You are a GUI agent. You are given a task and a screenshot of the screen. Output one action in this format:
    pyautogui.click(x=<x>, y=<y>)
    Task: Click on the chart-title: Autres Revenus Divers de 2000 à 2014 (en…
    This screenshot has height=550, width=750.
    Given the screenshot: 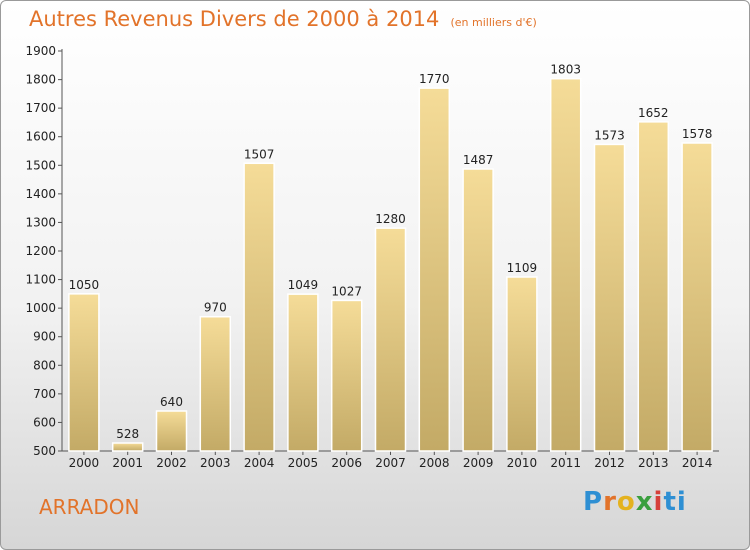 What is the action you would take?
    pyautogui.click(x=283, y=19)
    